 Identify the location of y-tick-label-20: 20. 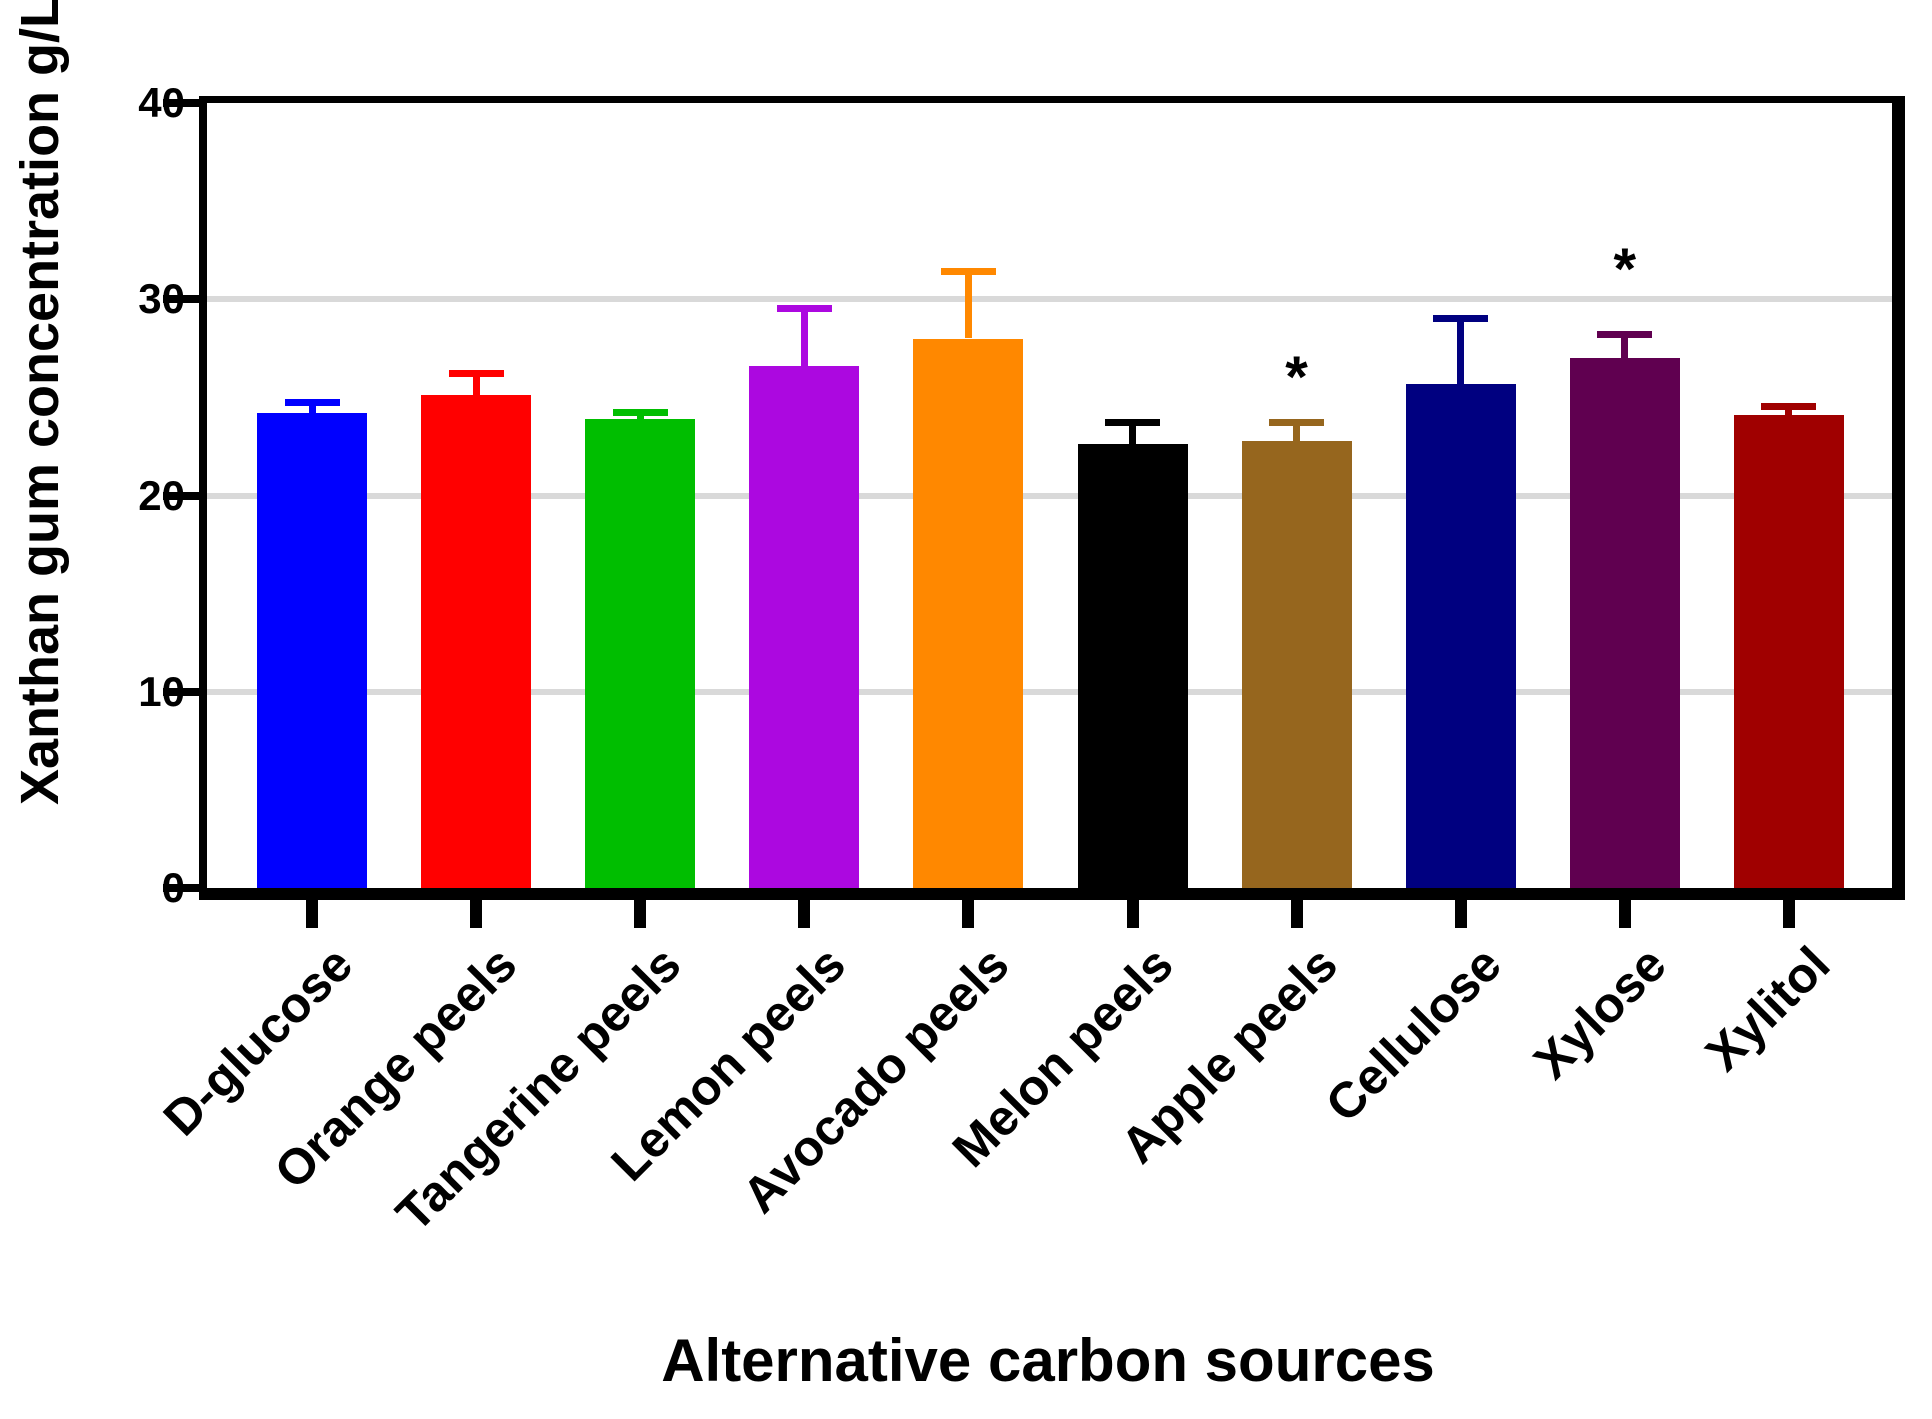
(161, 495).